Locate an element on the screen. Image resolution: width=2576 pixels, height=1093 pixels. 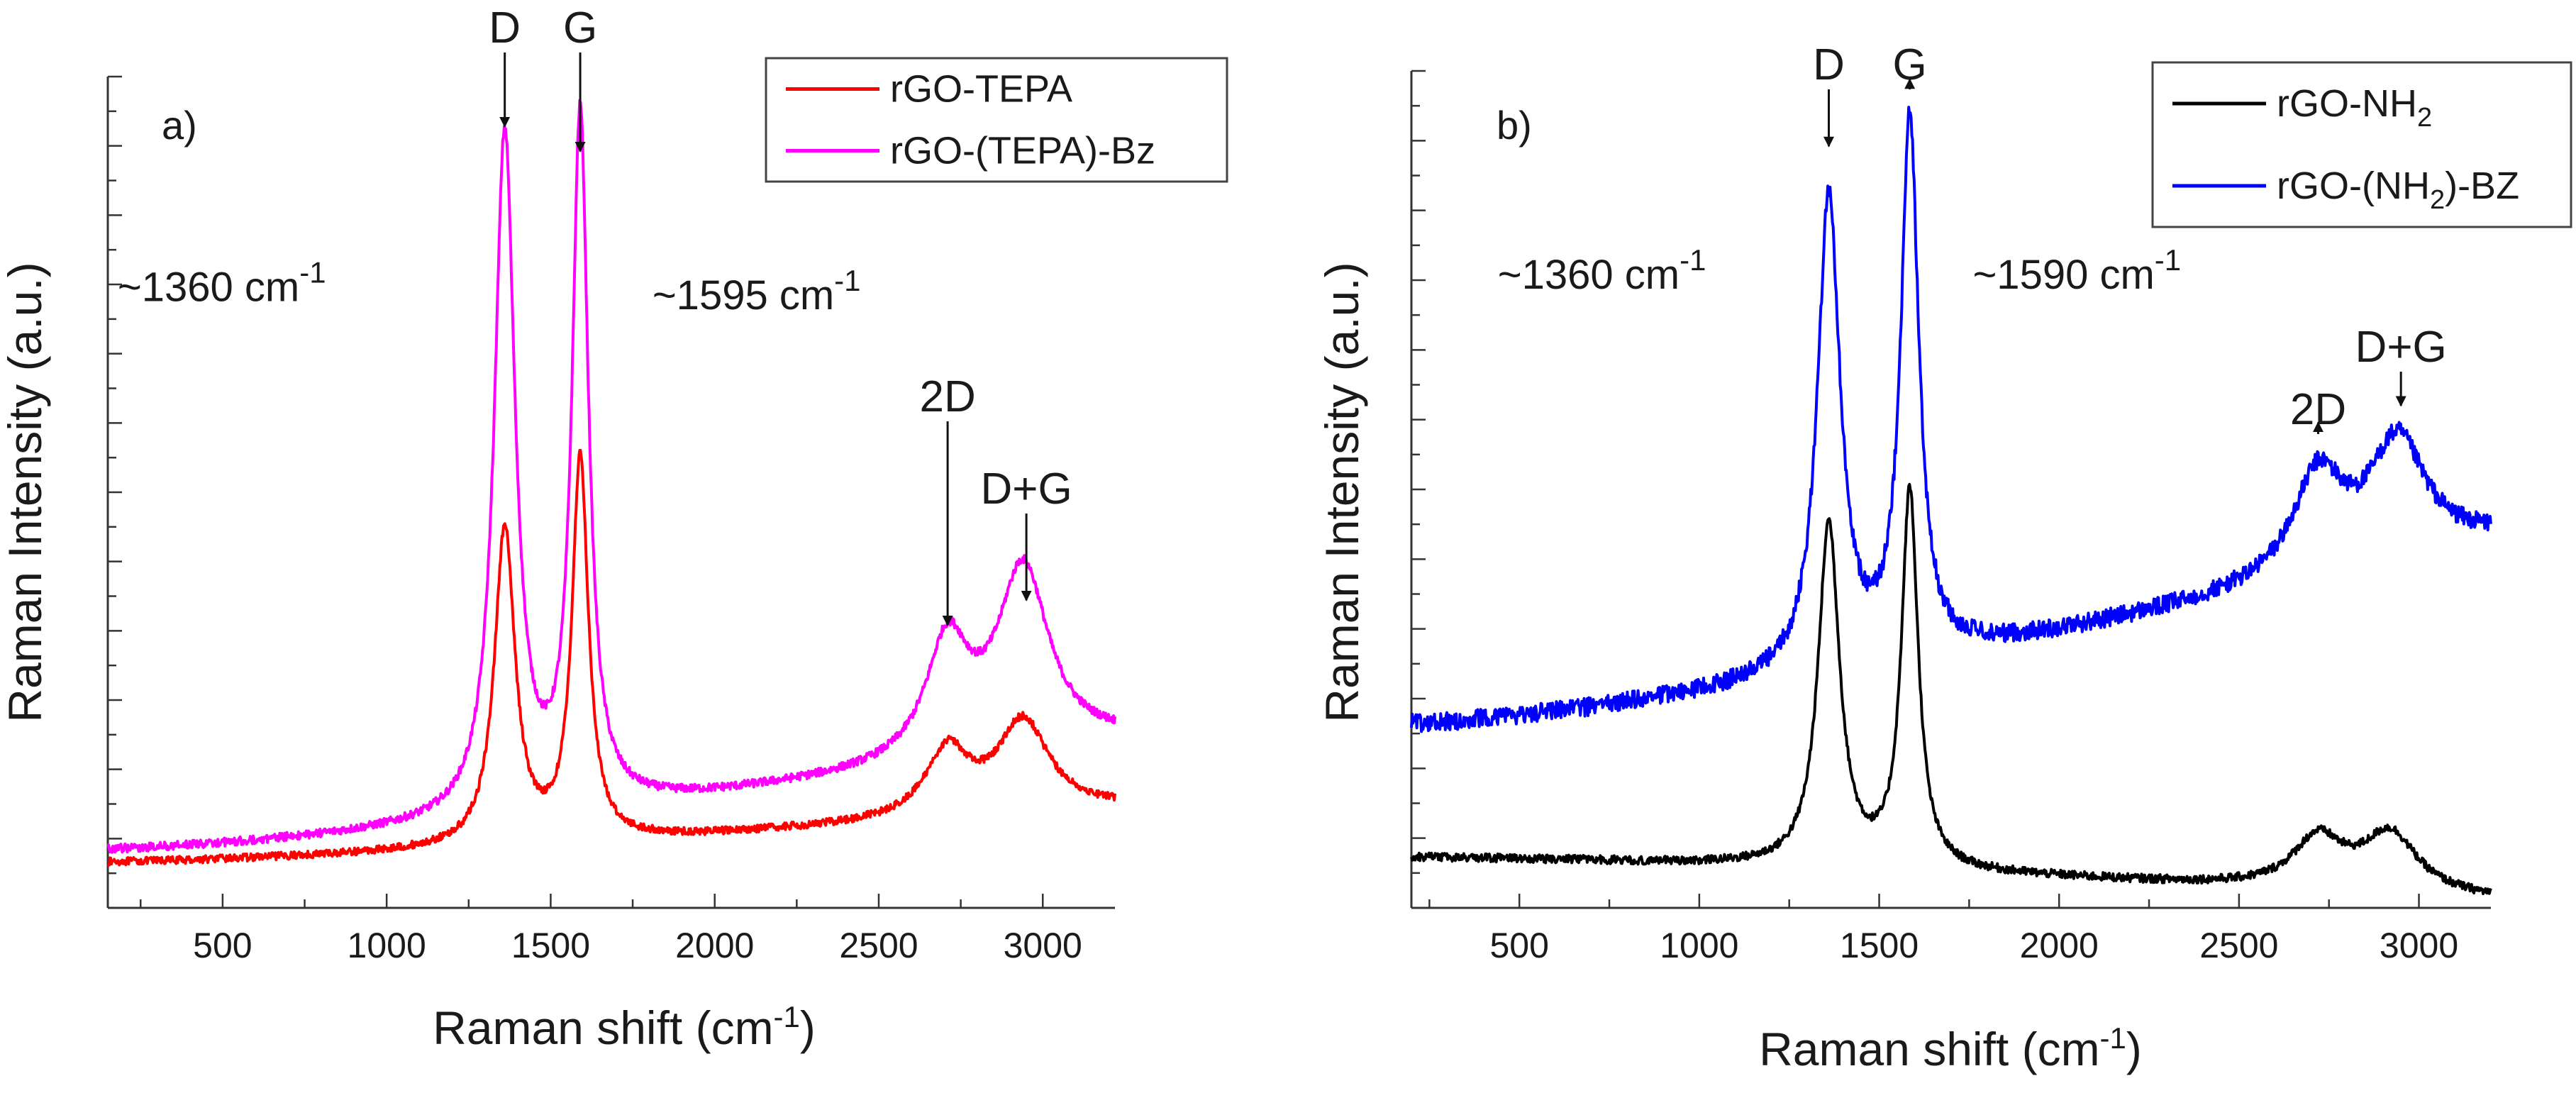
peak-position-text: ~1590 cm is located at coordinates (2063, 275).